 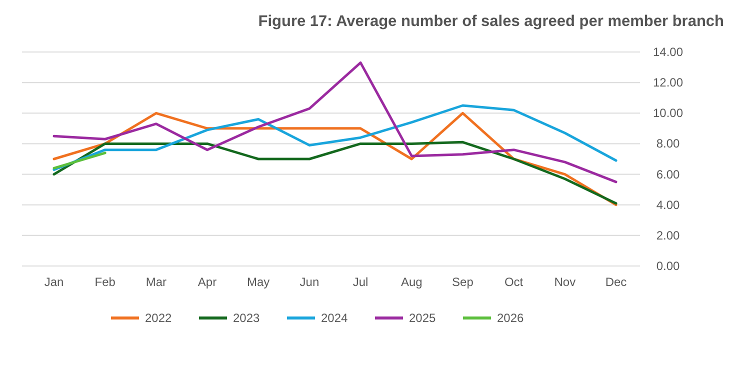 What do you see at coordinates (360, 282) in the screenshot?
I see `x-tick-label: Jul` at bounding box center [360, 282].